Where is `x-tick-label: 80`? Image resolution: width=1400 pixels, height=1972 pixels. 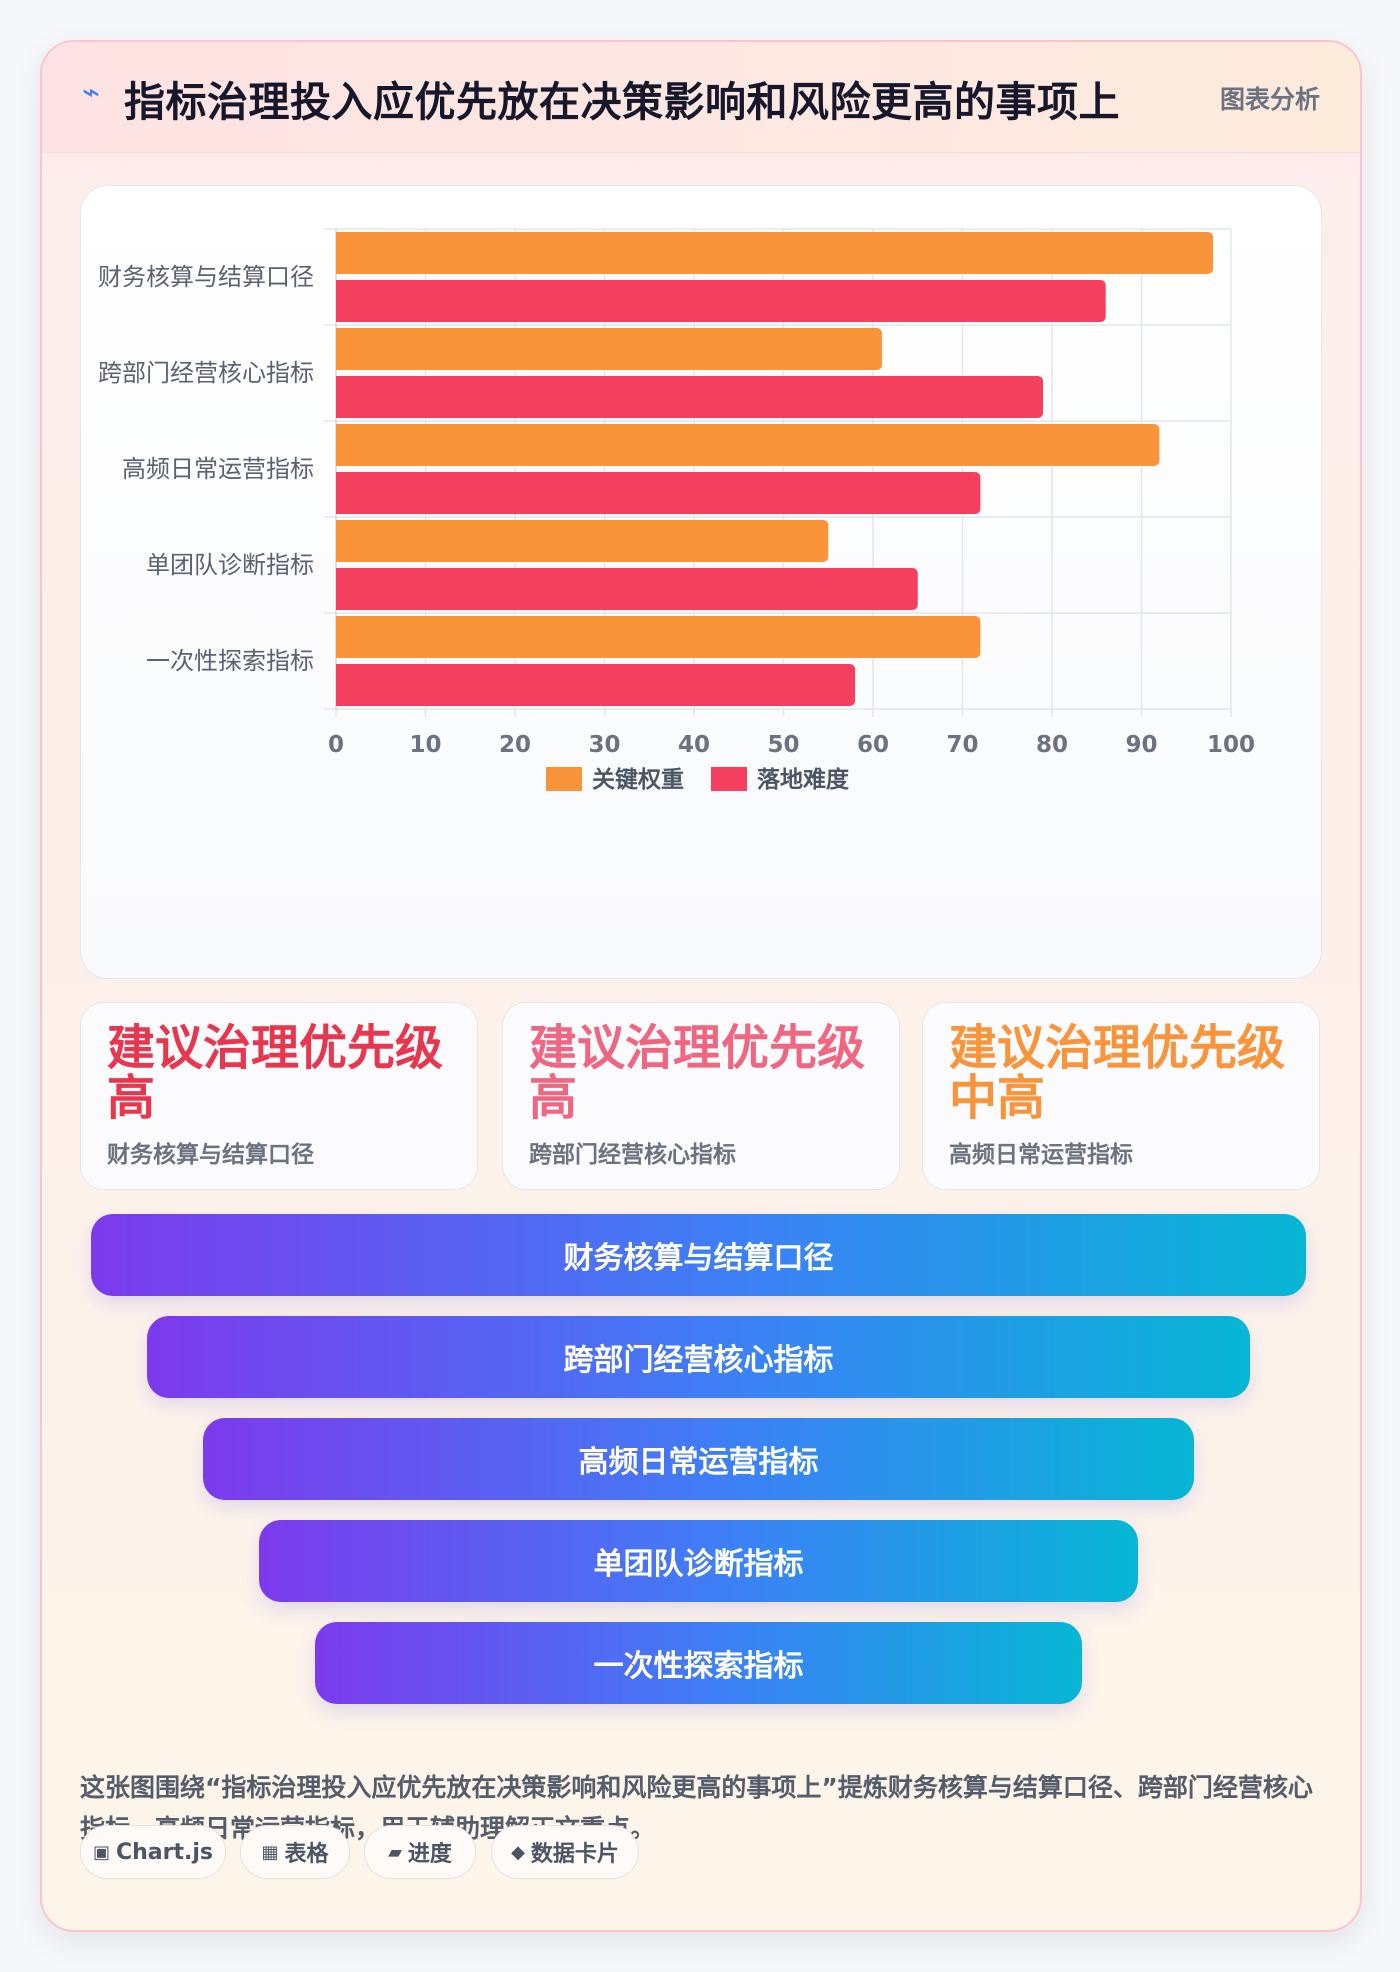 x-tick-label: 80 is located at coordinates (1052, 745).